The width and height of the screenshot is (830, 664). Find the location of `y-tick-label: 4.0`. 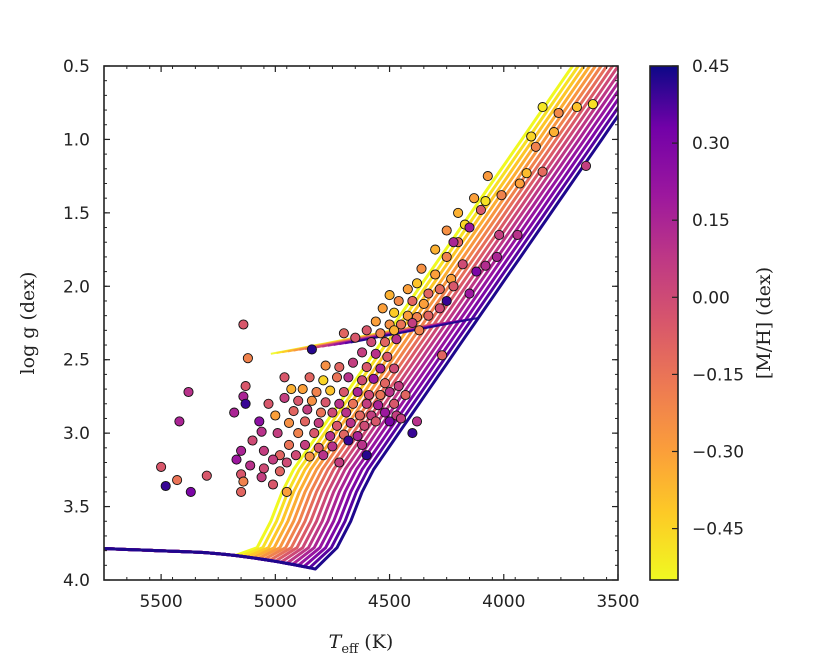

y-tick-label: 4.0 is located at coordinates (76, 581).